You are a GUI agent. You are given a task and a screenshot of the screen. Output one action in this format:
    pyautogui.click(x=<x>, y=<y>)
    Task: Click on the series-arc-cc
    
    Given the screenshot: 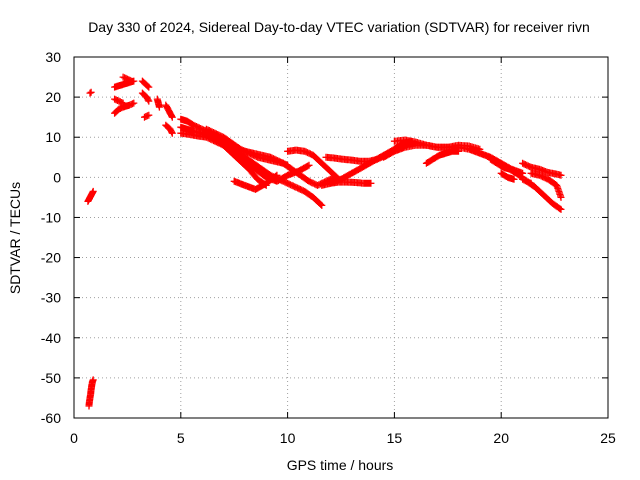 What is the action you would take?
    pyautogui.click(x=527, y=181)
    